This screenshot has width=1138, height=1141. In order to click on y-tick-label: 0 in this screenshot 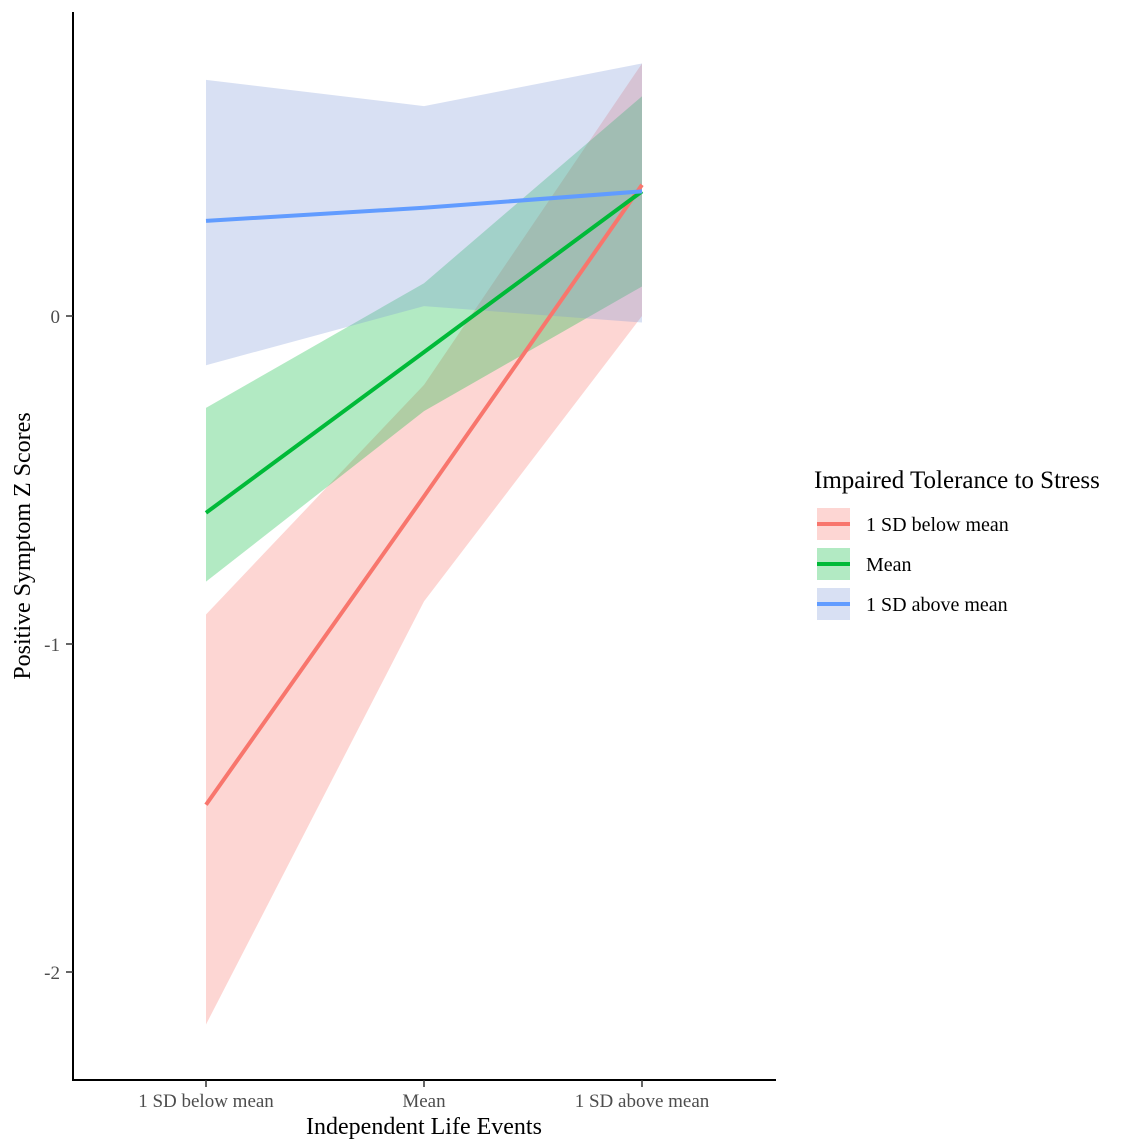, I will do `click(56, 317)`.